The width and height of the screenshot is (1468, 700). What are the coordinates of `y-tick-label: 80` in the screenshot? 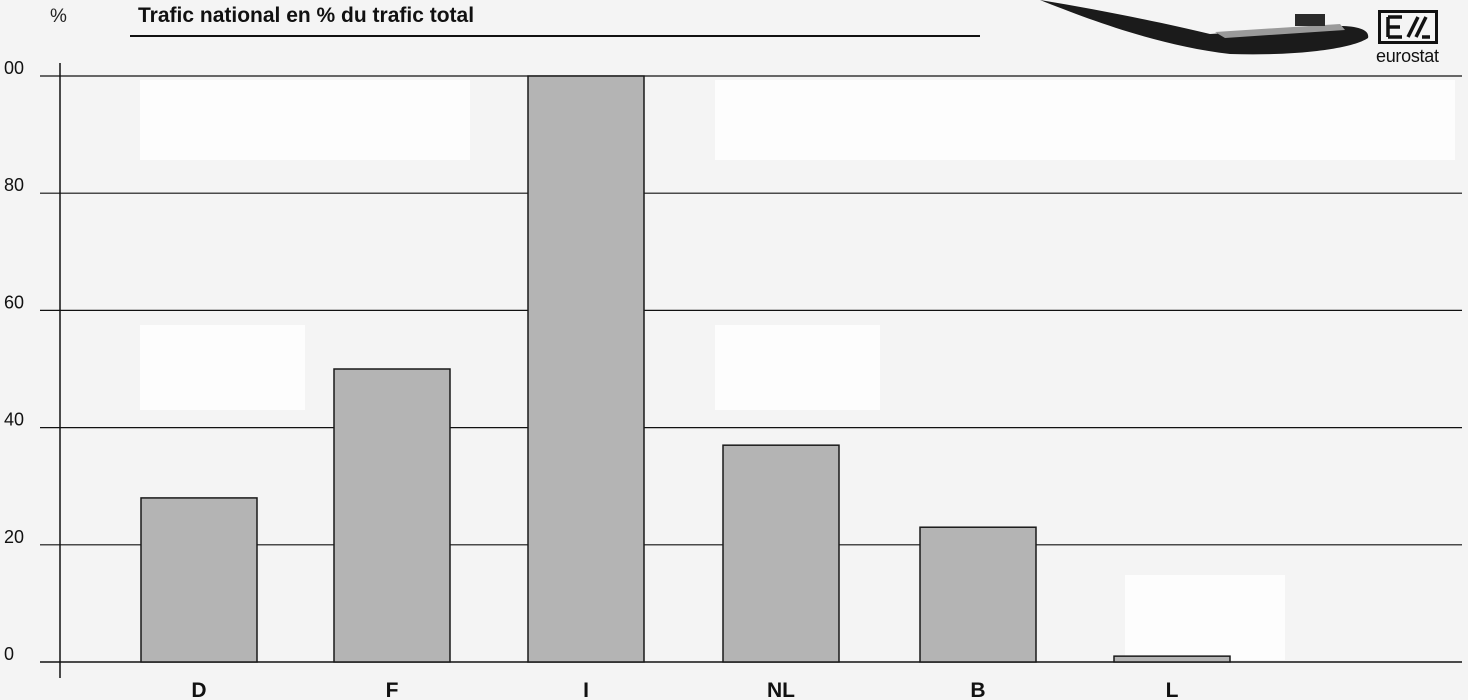 It's located at (14, 185).